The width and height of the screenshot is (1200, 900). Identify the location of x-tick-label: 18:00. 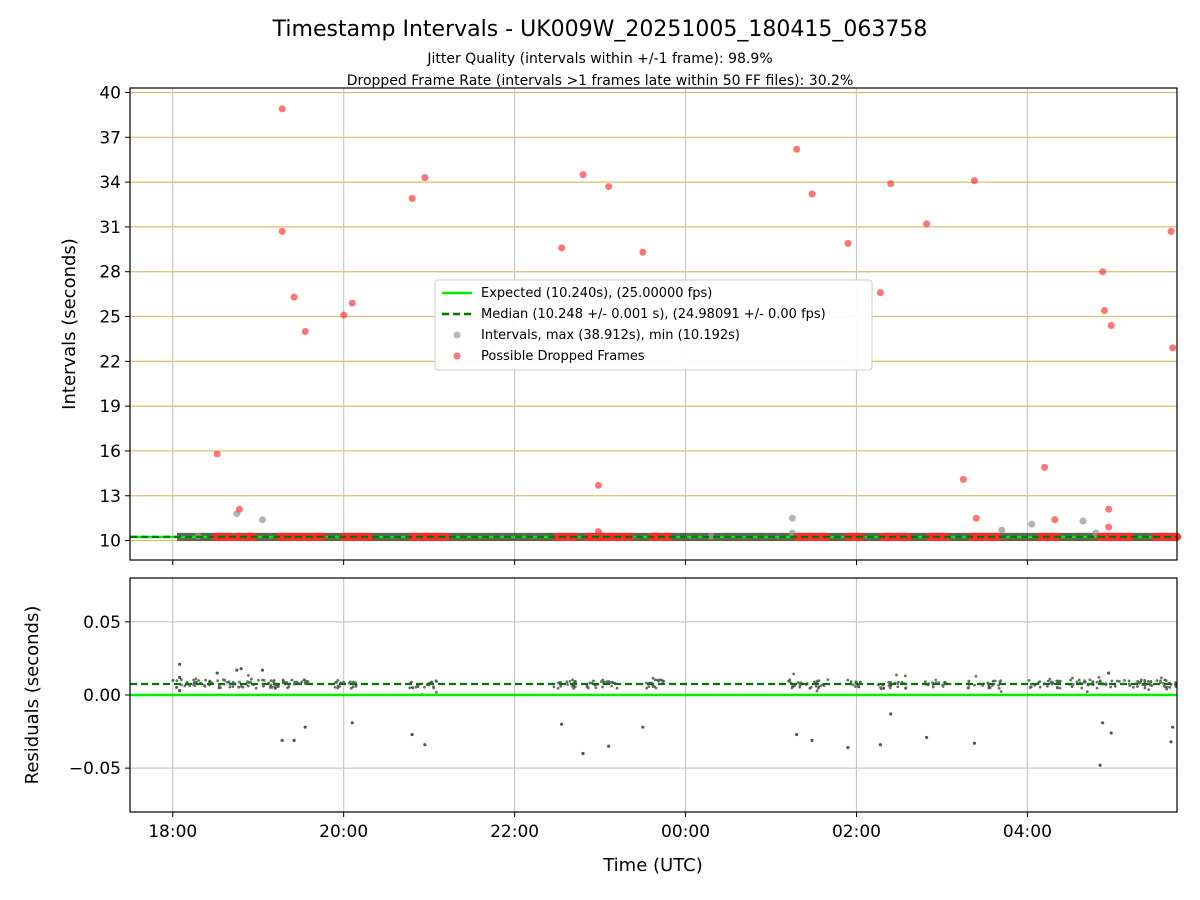
(172, 832).